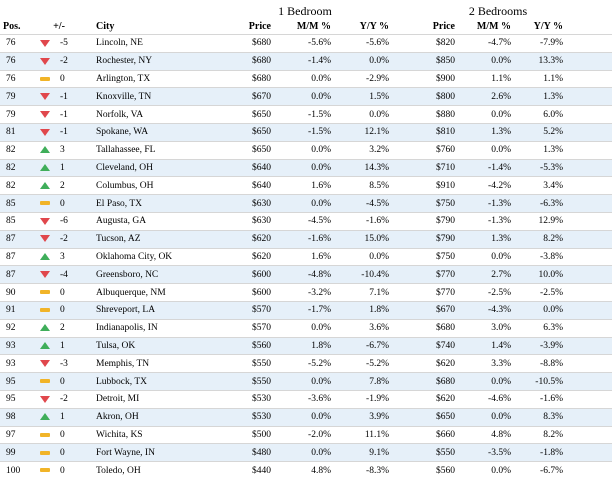 The height and width of the screenshot is (479, 612). Describe the element at coordinates (150, 470) in the screenshot. I see `city-cell: Toledo, OH` at that location.